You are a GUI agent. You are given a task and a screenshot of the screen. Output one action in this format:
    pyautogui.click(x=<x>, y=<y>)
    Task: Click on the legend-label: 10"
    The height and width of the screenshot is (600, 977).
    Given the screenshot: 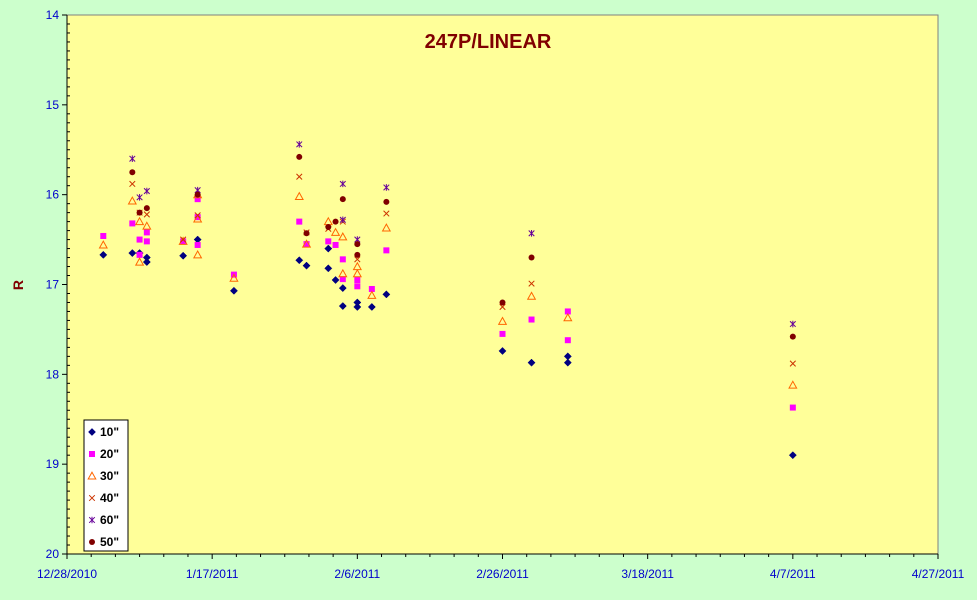 What is the action you would take?
    pyautogui.click(x=109, y=432)
    